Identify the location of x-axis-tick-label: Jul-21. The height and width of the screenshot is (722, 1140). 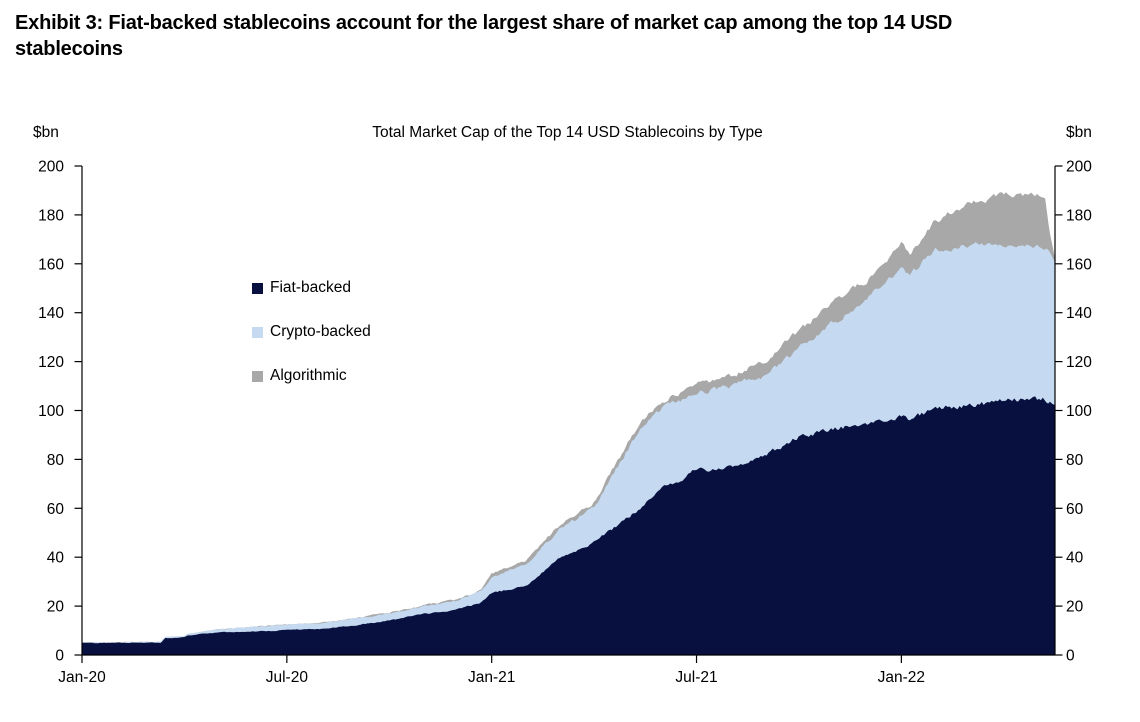
(696, 677).